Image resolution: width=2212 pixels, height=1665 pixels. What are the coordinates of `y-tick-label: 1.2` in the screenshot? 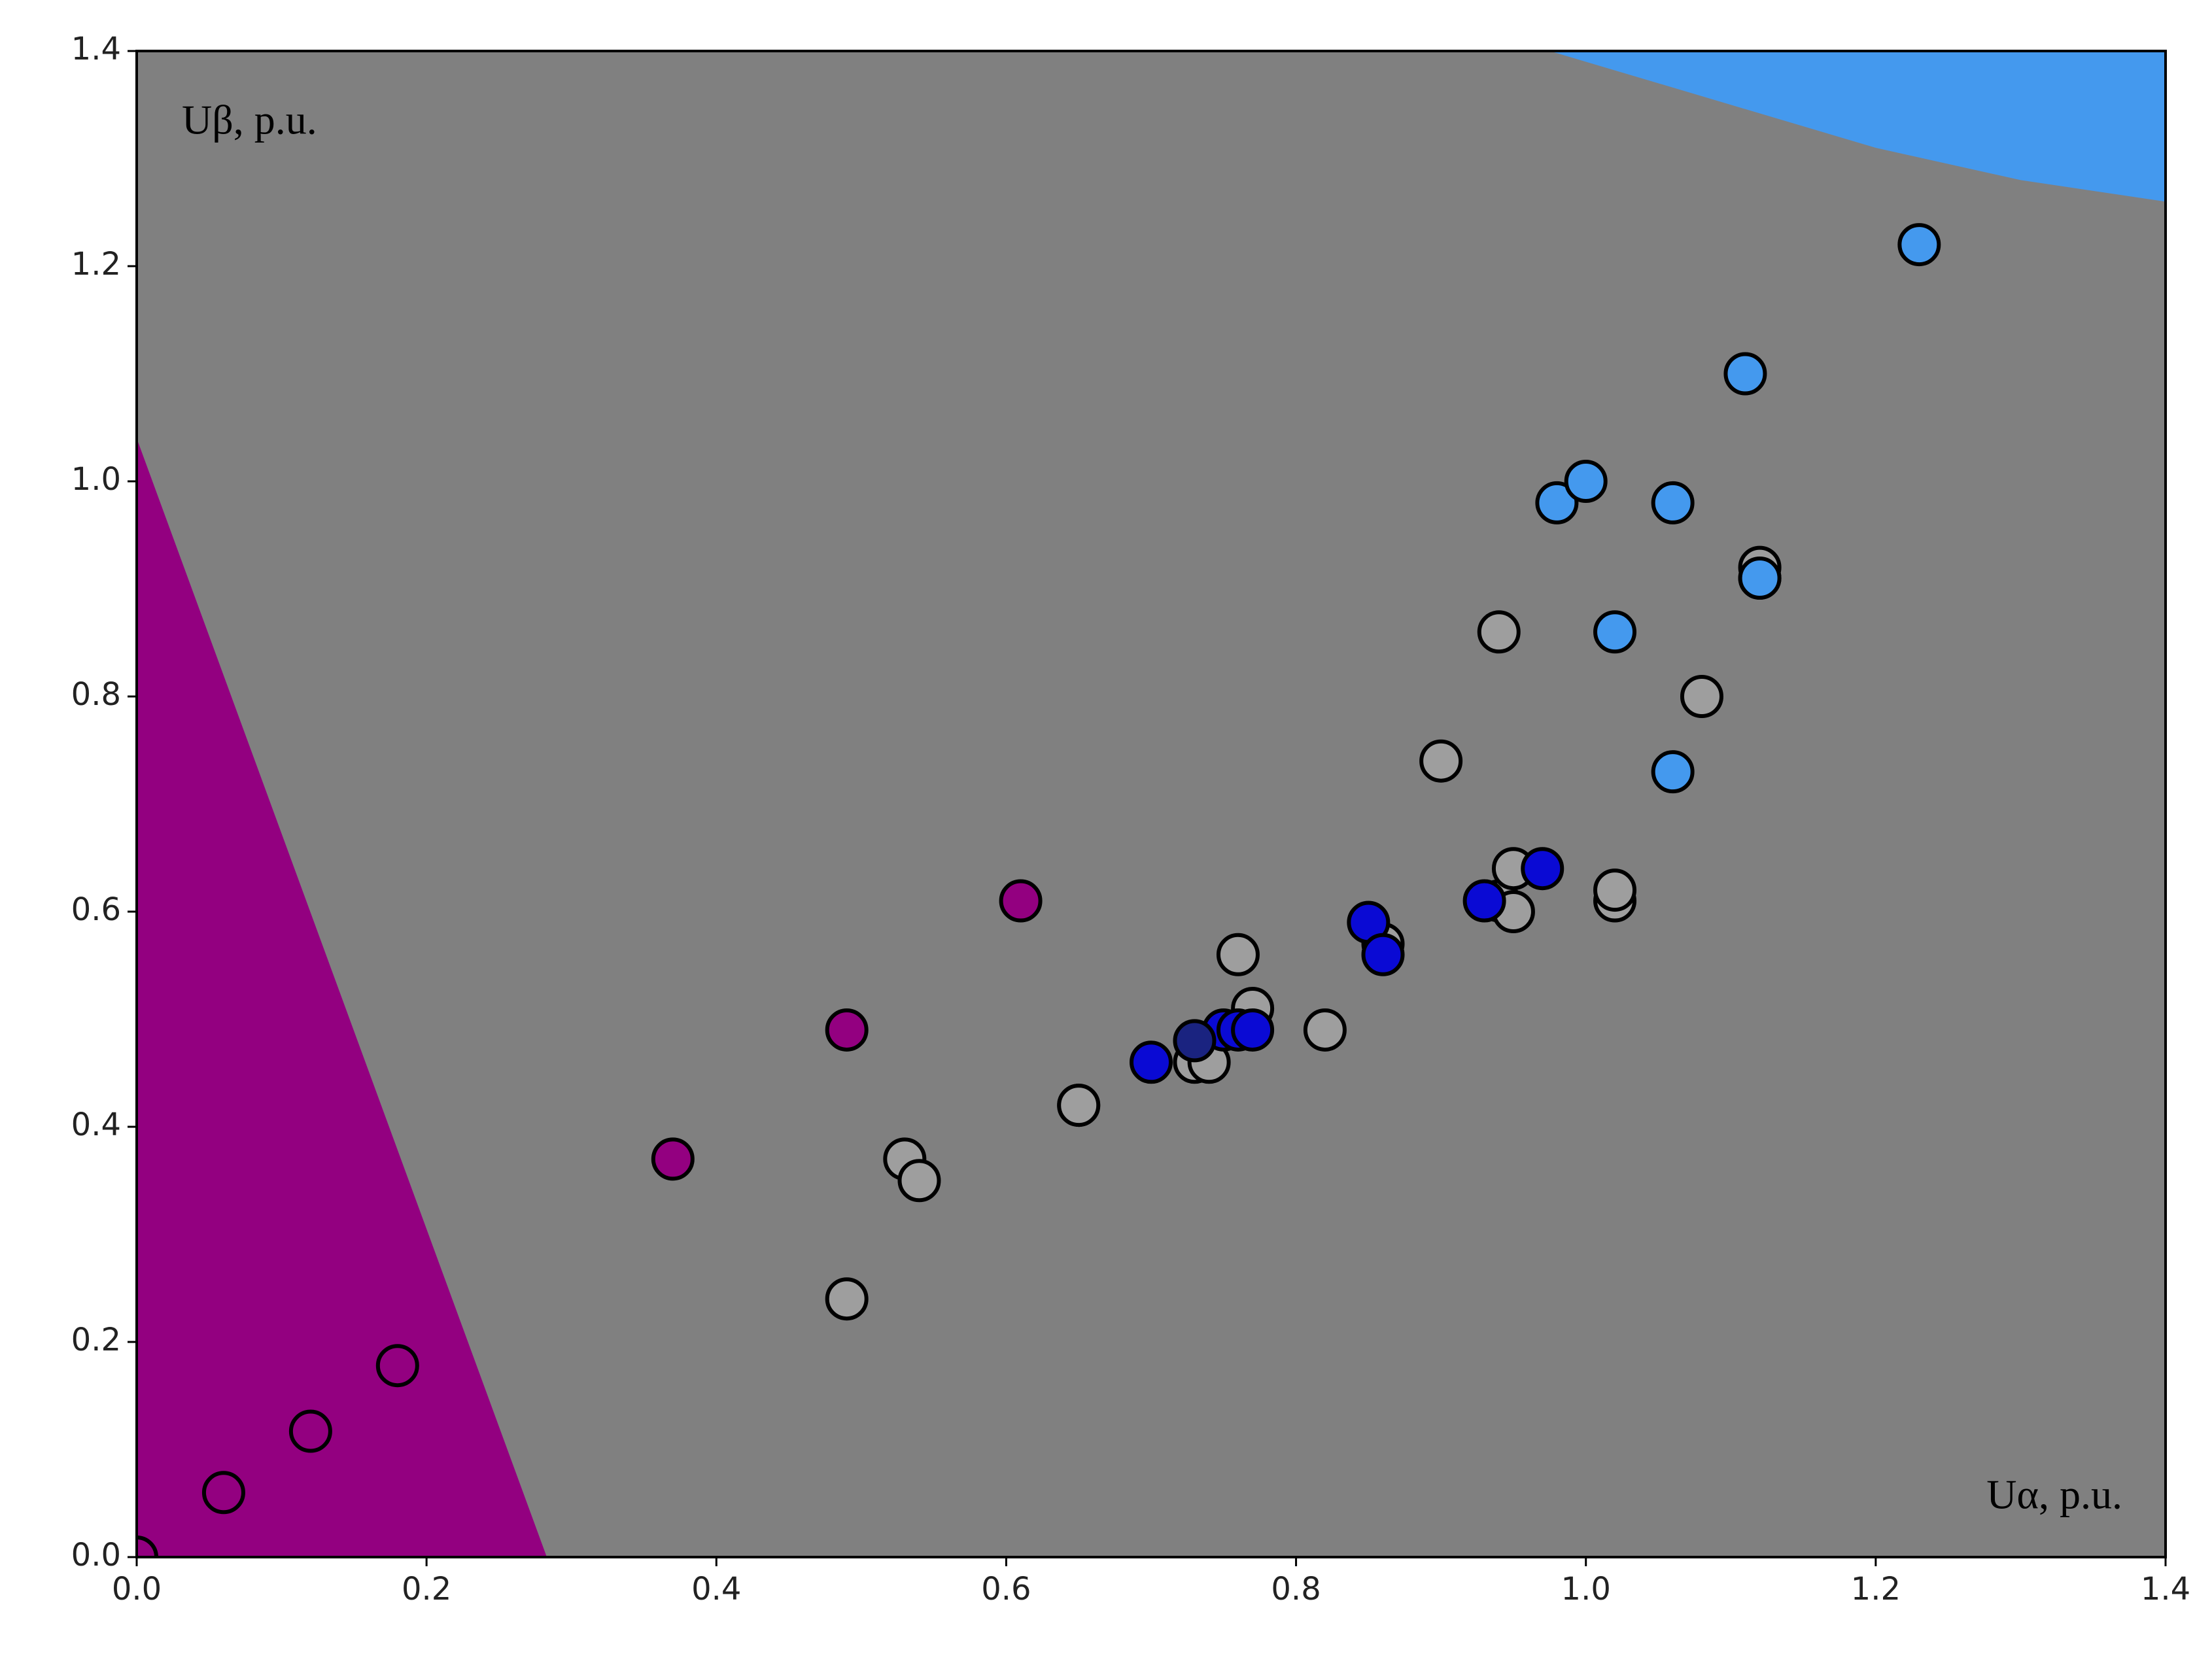 It's located at (96, 264).